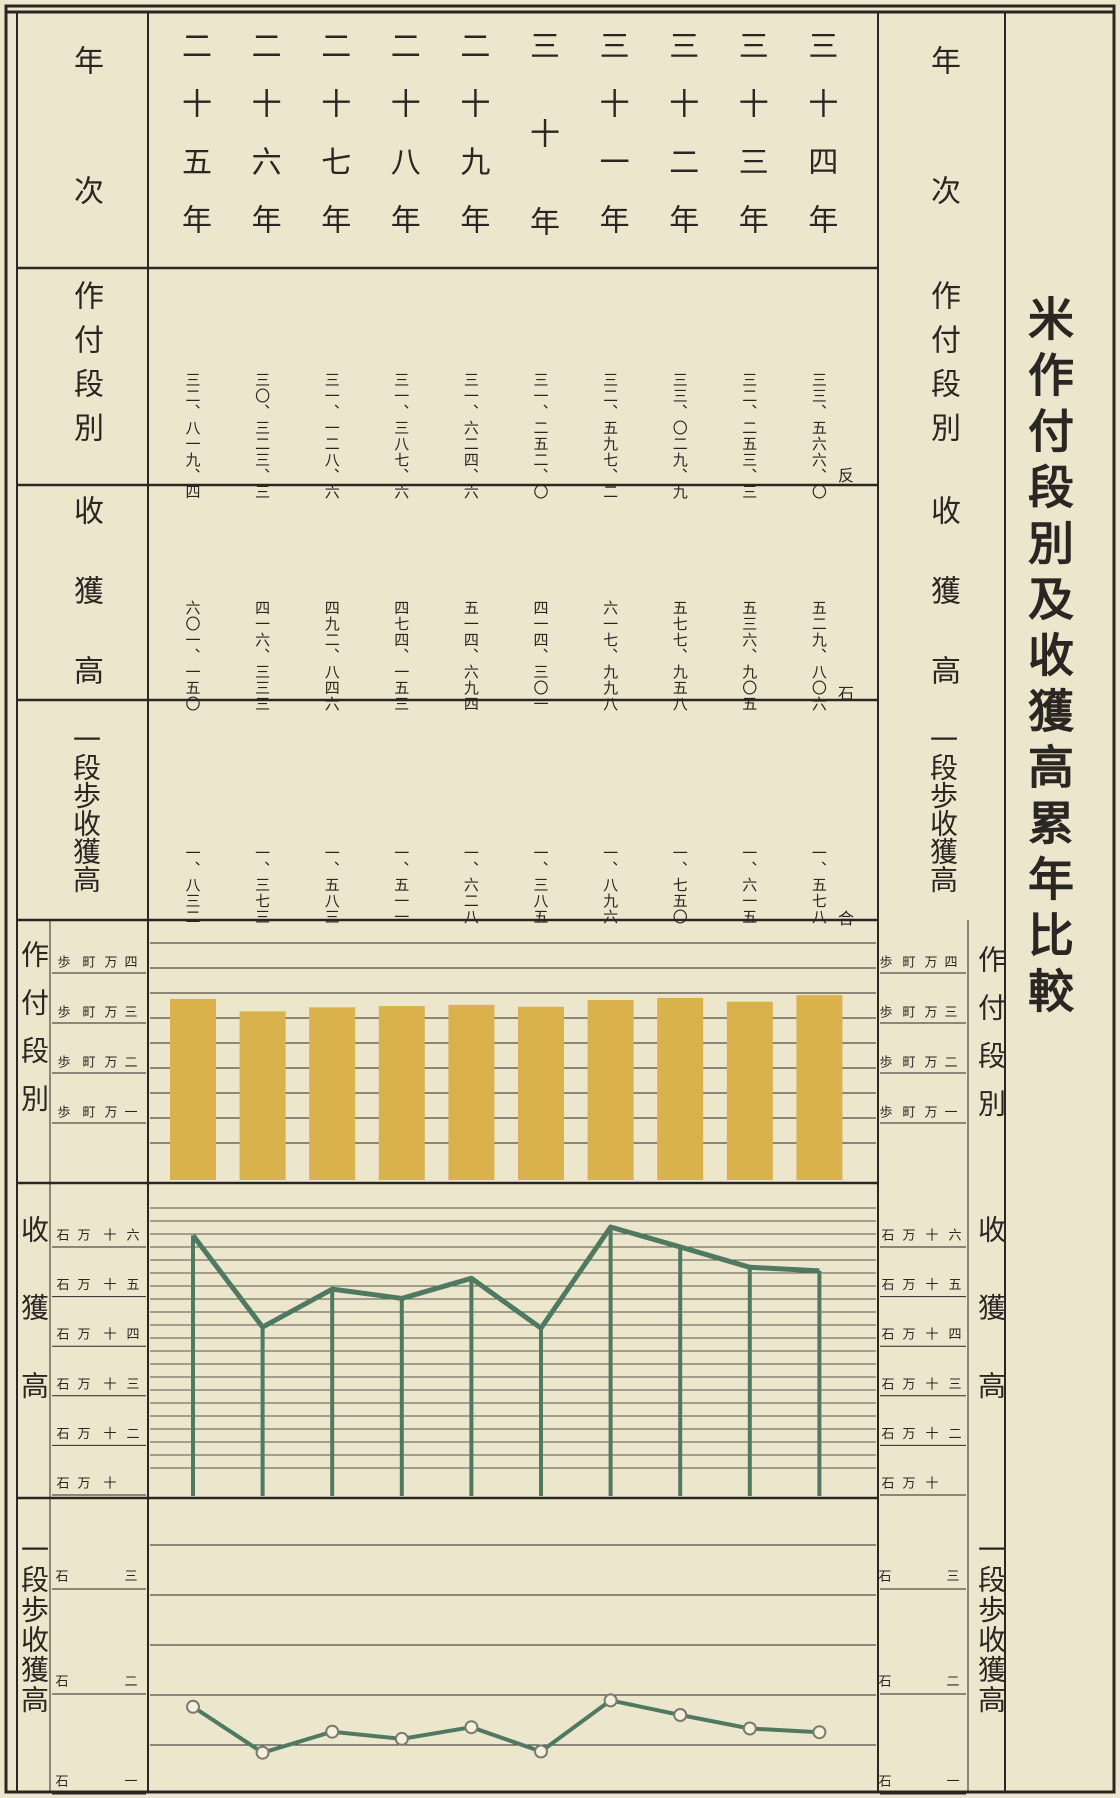  I want to click on harvest-value-6: 六一七、九九八, so click(610, 656).